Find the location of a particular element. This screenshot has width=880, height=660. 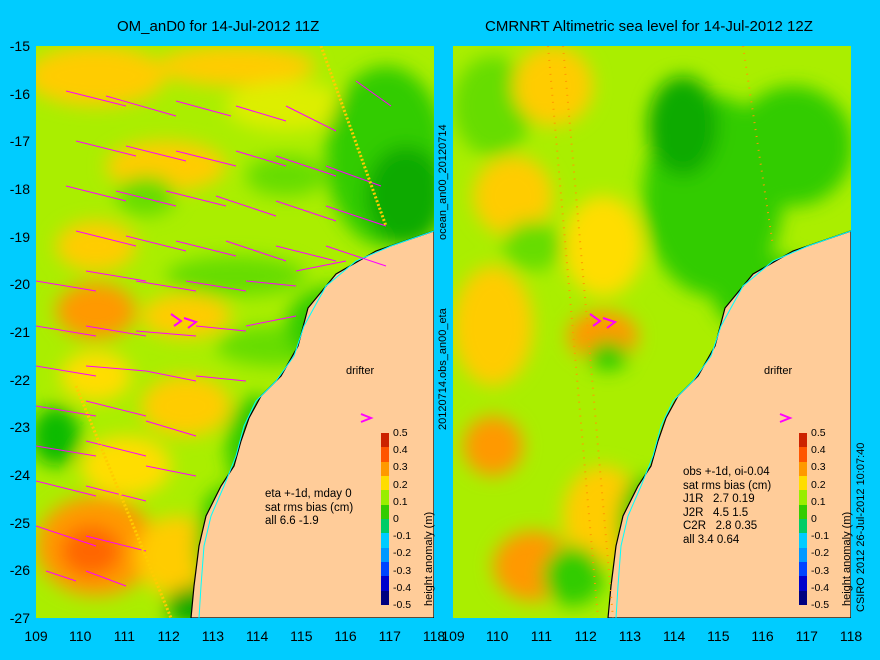

y-tick-label: -25 is located at coordinates (19, 522).